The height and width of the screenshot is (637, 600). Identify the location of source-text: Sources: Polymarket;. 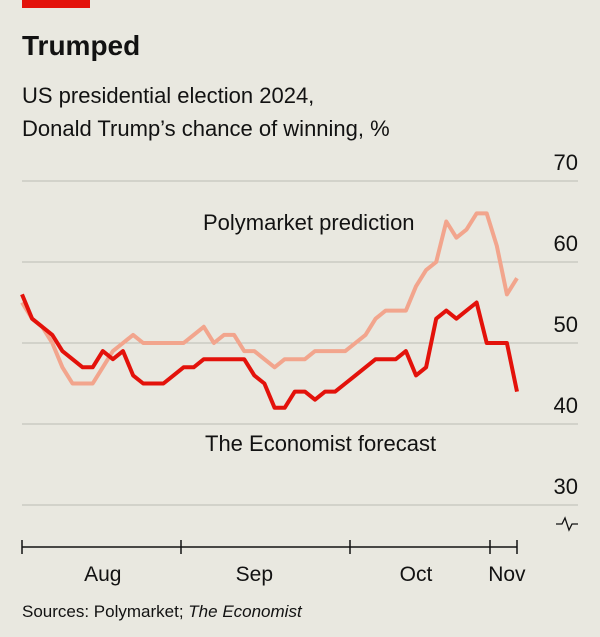
(103, 611).